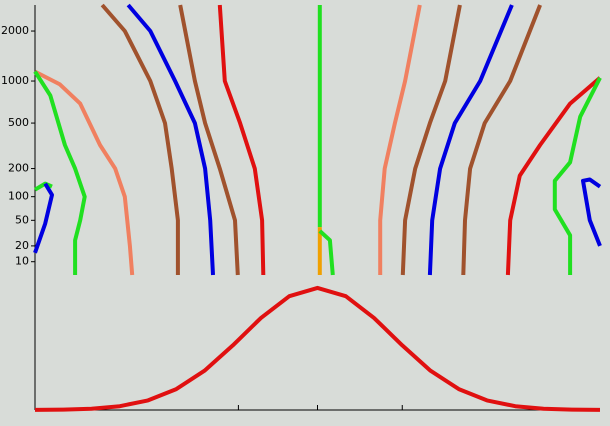  I want to click on y-tick-label: 2000, so click(15, 30).